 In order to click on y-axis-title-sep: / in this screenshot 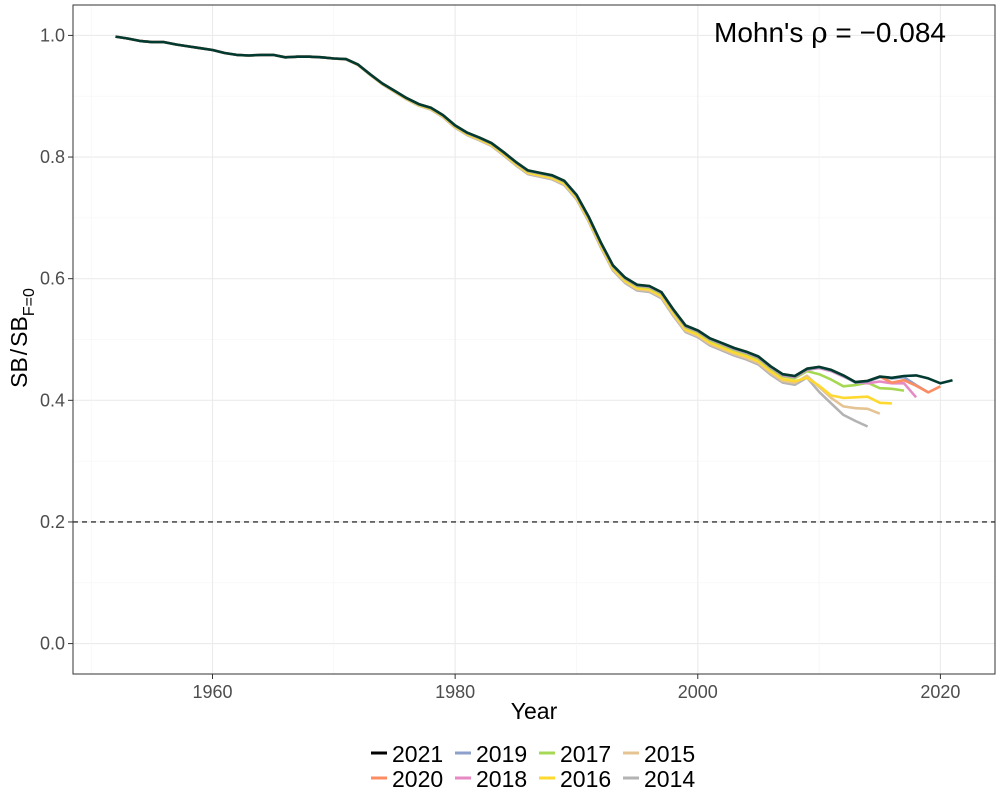, I will do `click(19, 351)`.